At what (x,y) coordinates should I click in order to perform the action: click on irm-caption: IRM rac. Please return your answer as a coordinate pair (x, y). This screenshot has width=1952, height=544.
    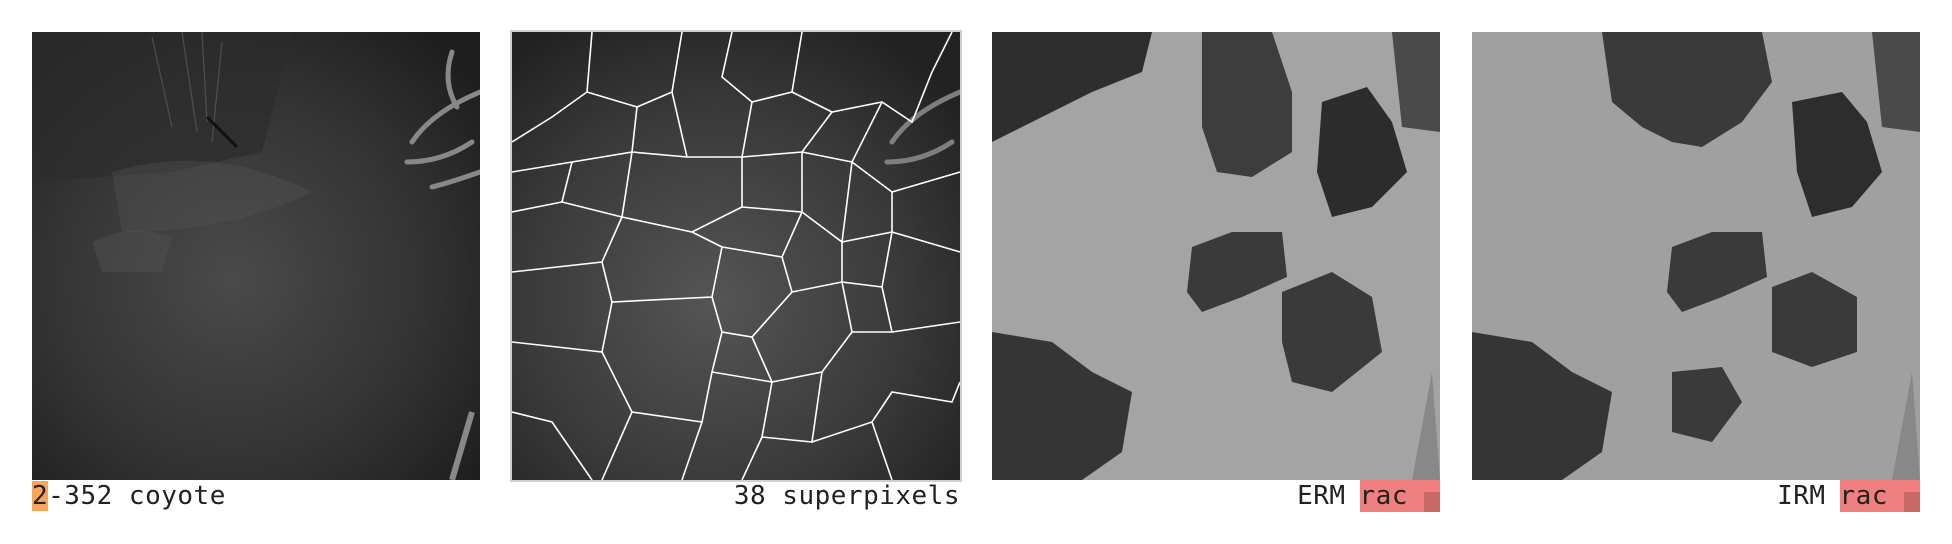
    Looking at the image, I should click on (1696, 496).